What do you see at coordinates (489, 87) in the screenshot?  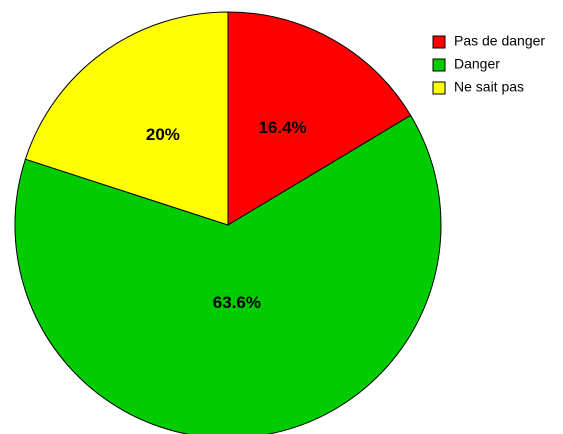 I see `legend-label: Ne sait pas` at bounding box center [489, 87].